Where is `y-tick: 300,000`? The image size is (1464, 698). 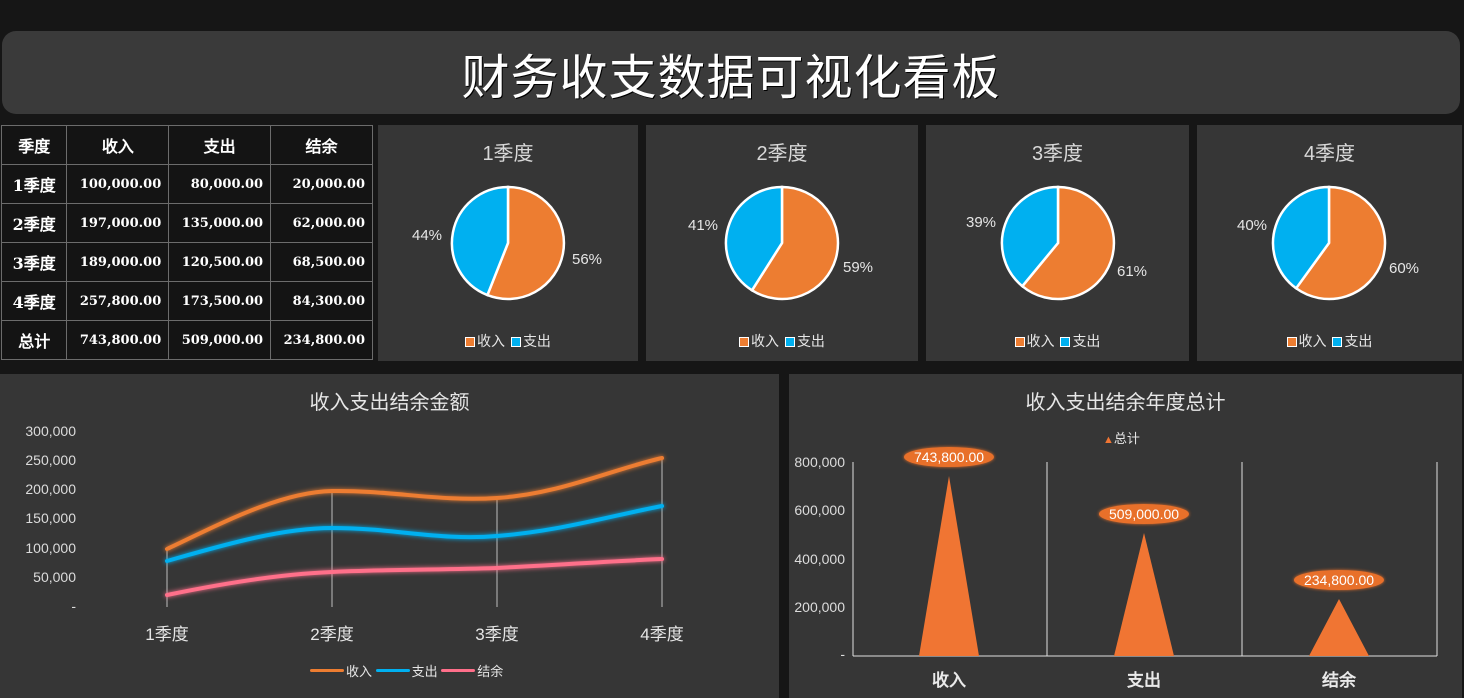
y-tick: 300,000 is located at coordinates (50, 431).